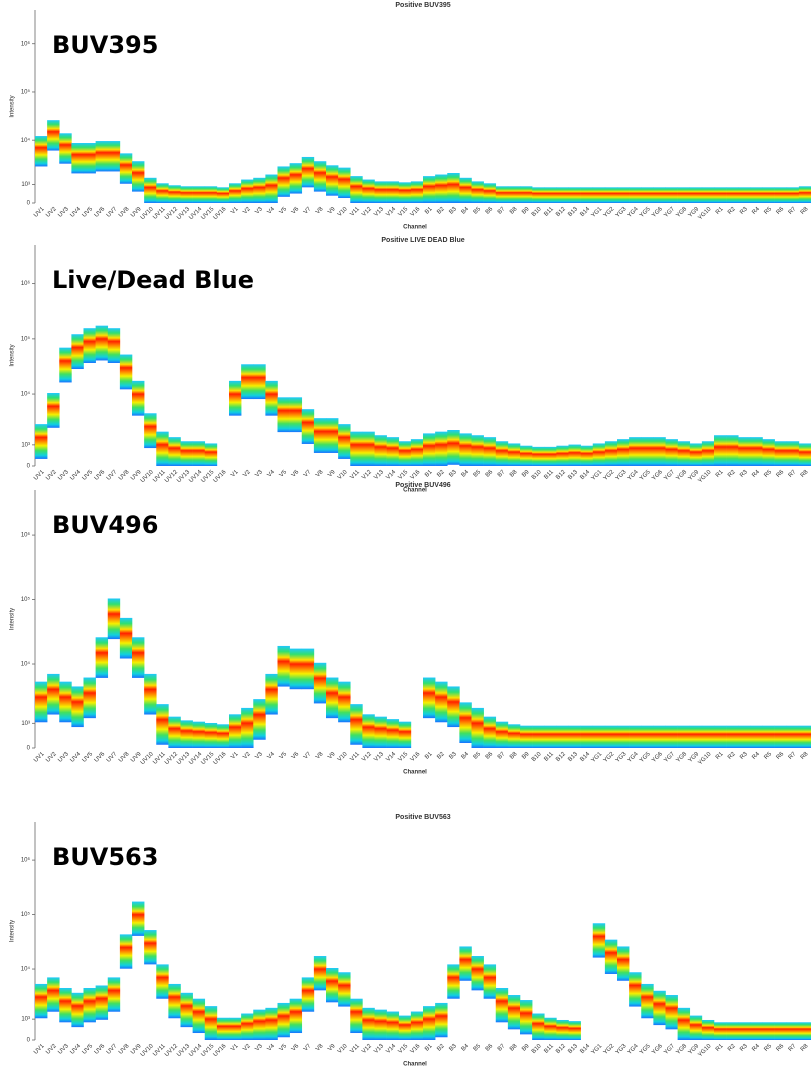  I want to click on y-tick-label: 10⁴, so click(26, 140).